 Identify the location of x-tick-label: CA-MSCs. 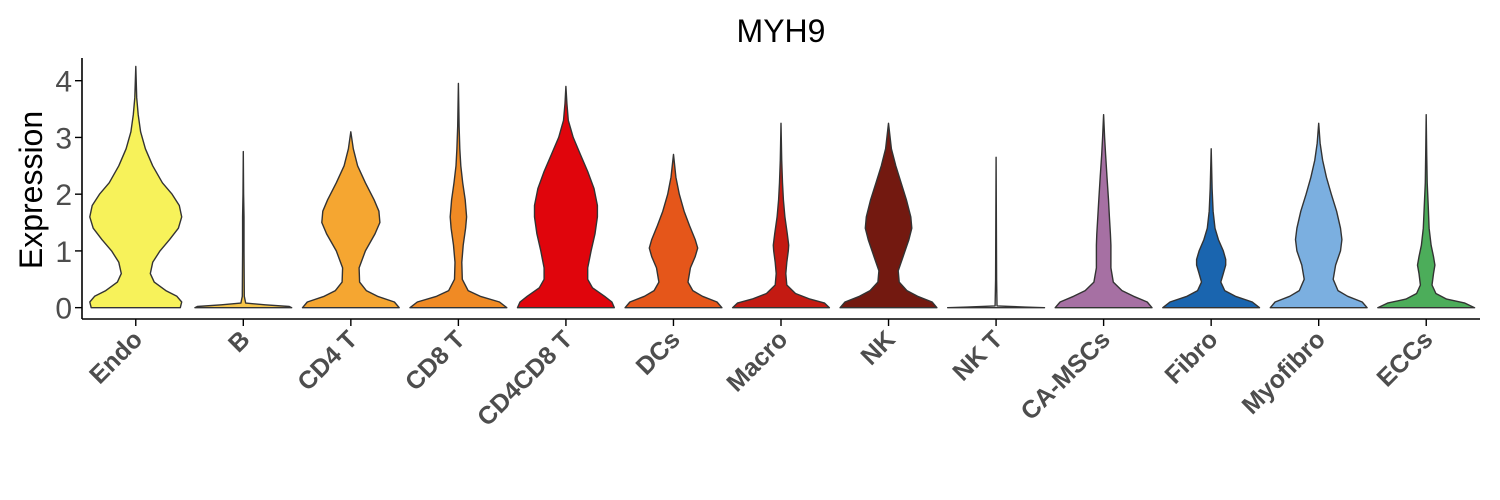
(1065, 375).